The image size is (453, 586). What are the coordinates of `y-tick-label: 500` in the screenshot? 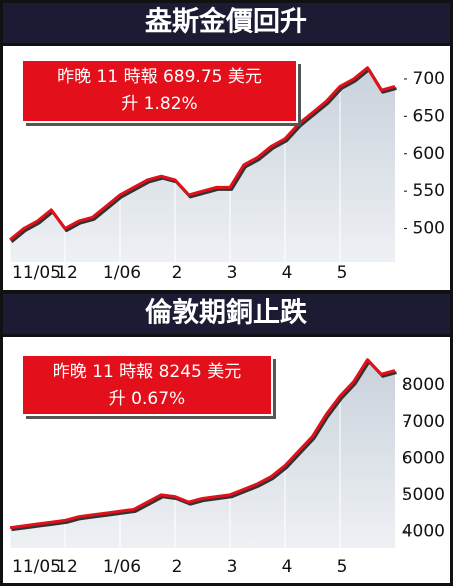 It's located at (429, 229).